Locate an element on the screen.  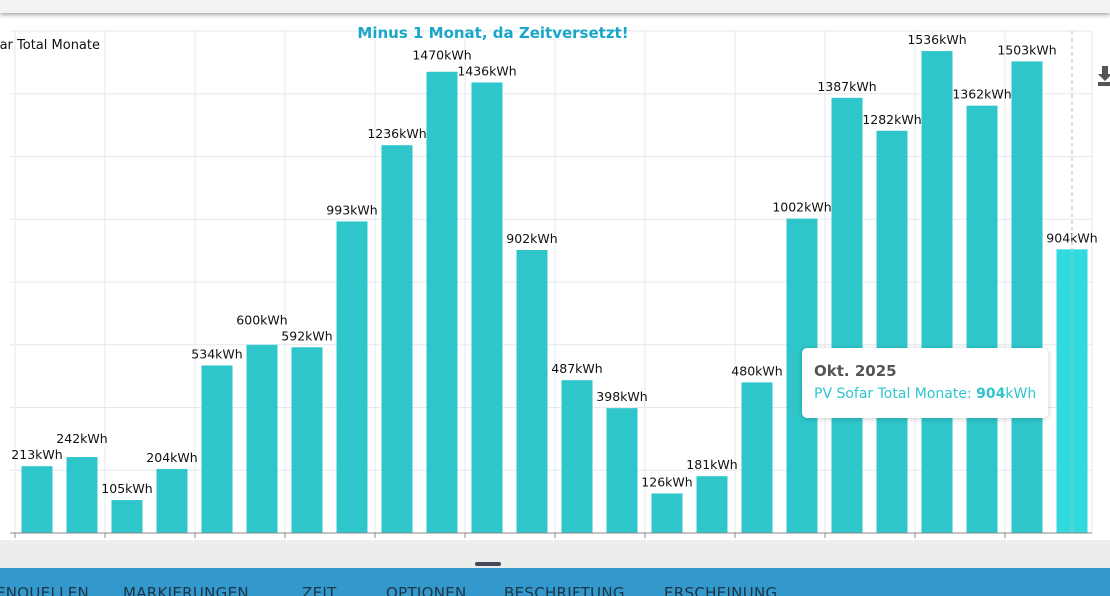
tooltip-series: PV Sofar Total Monate: 904kWh is located at coordinates (925, 394).